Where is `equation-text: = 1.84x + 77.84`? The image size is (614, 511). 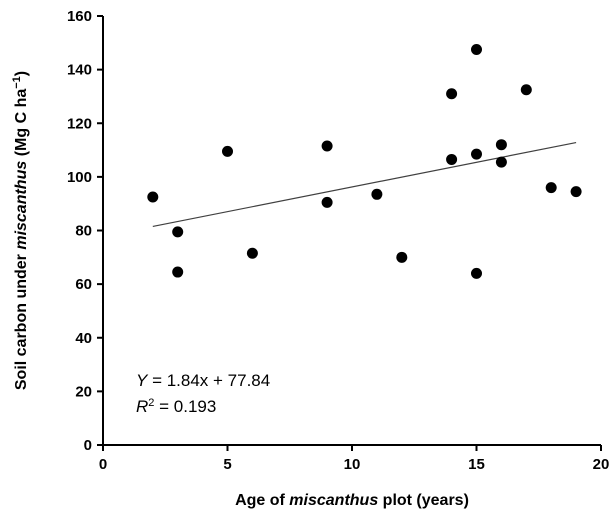
equation-text: = 1.84x + 77.84 is located at coordinates (208, 380).